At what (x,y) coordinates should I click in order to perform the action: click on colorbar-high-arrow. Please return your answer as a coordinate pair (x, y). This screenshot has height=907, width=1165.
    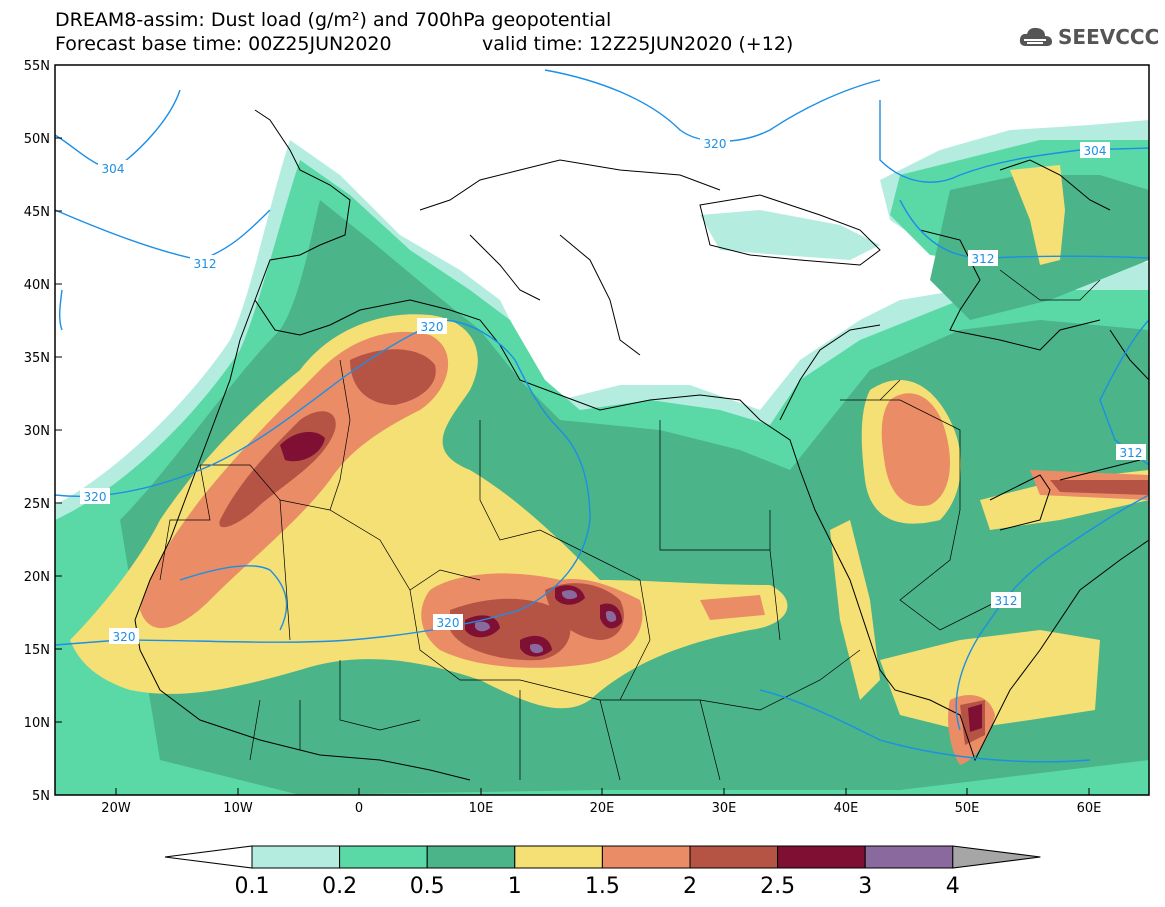
    Looking at the image, I should click on (996, 857).